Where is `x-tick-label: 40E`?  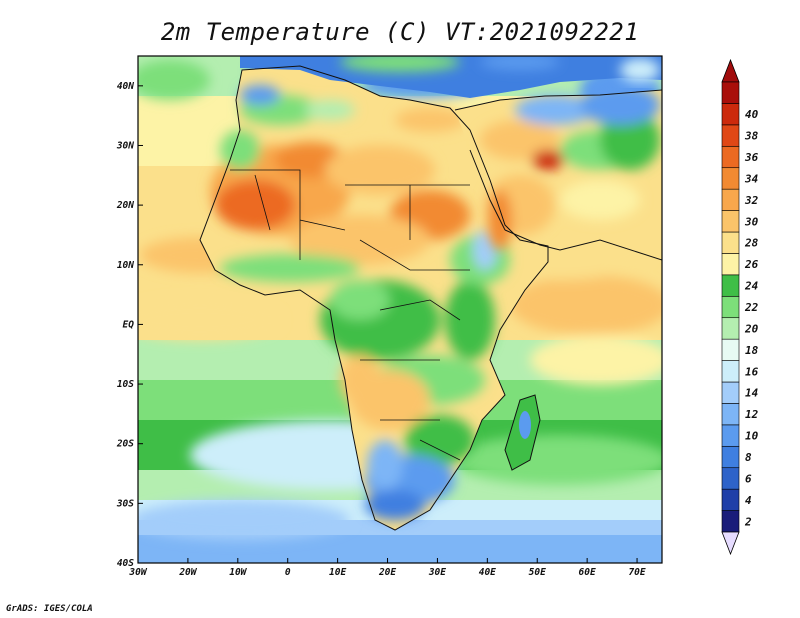
x-tick-label: 40E is located at coordinates (487, 572).